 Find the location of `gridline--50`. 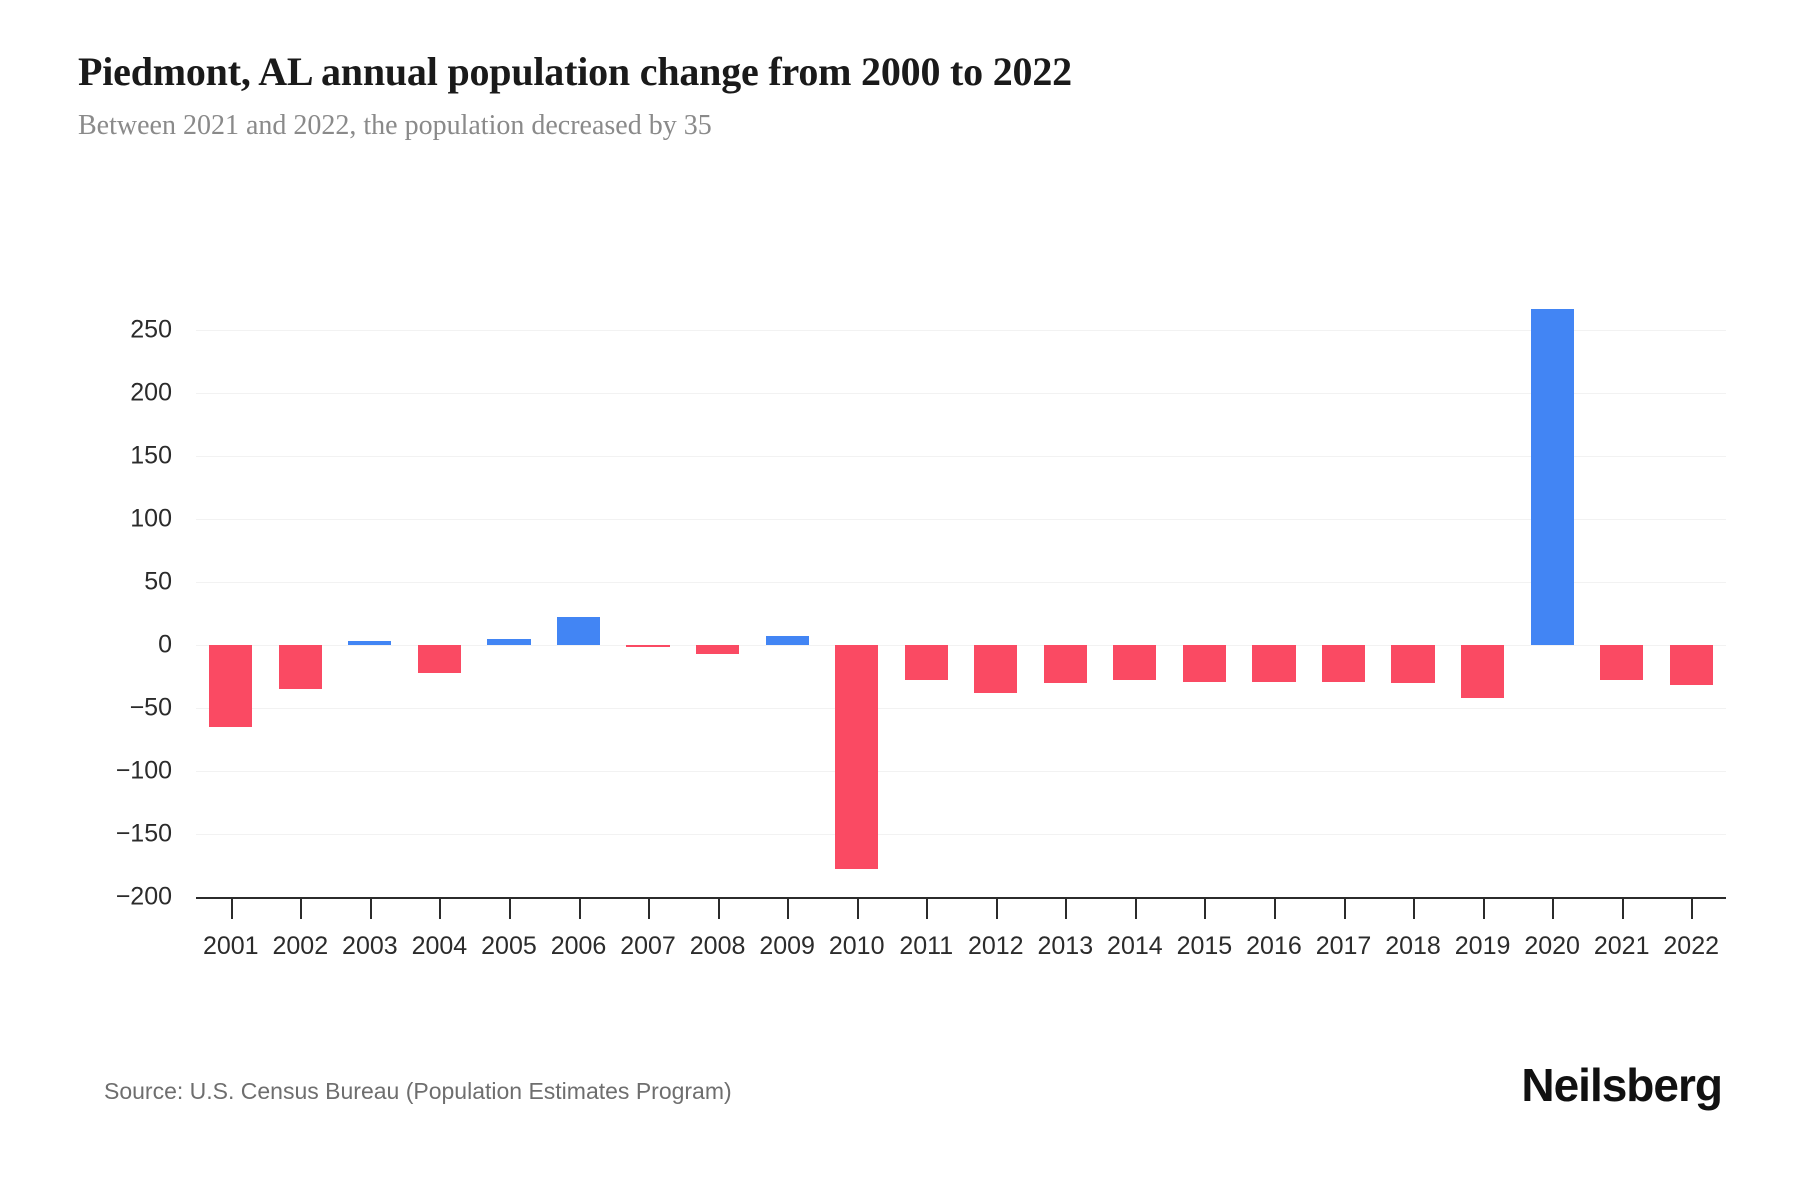

gridline--50 is located at coordinates (961, 709).